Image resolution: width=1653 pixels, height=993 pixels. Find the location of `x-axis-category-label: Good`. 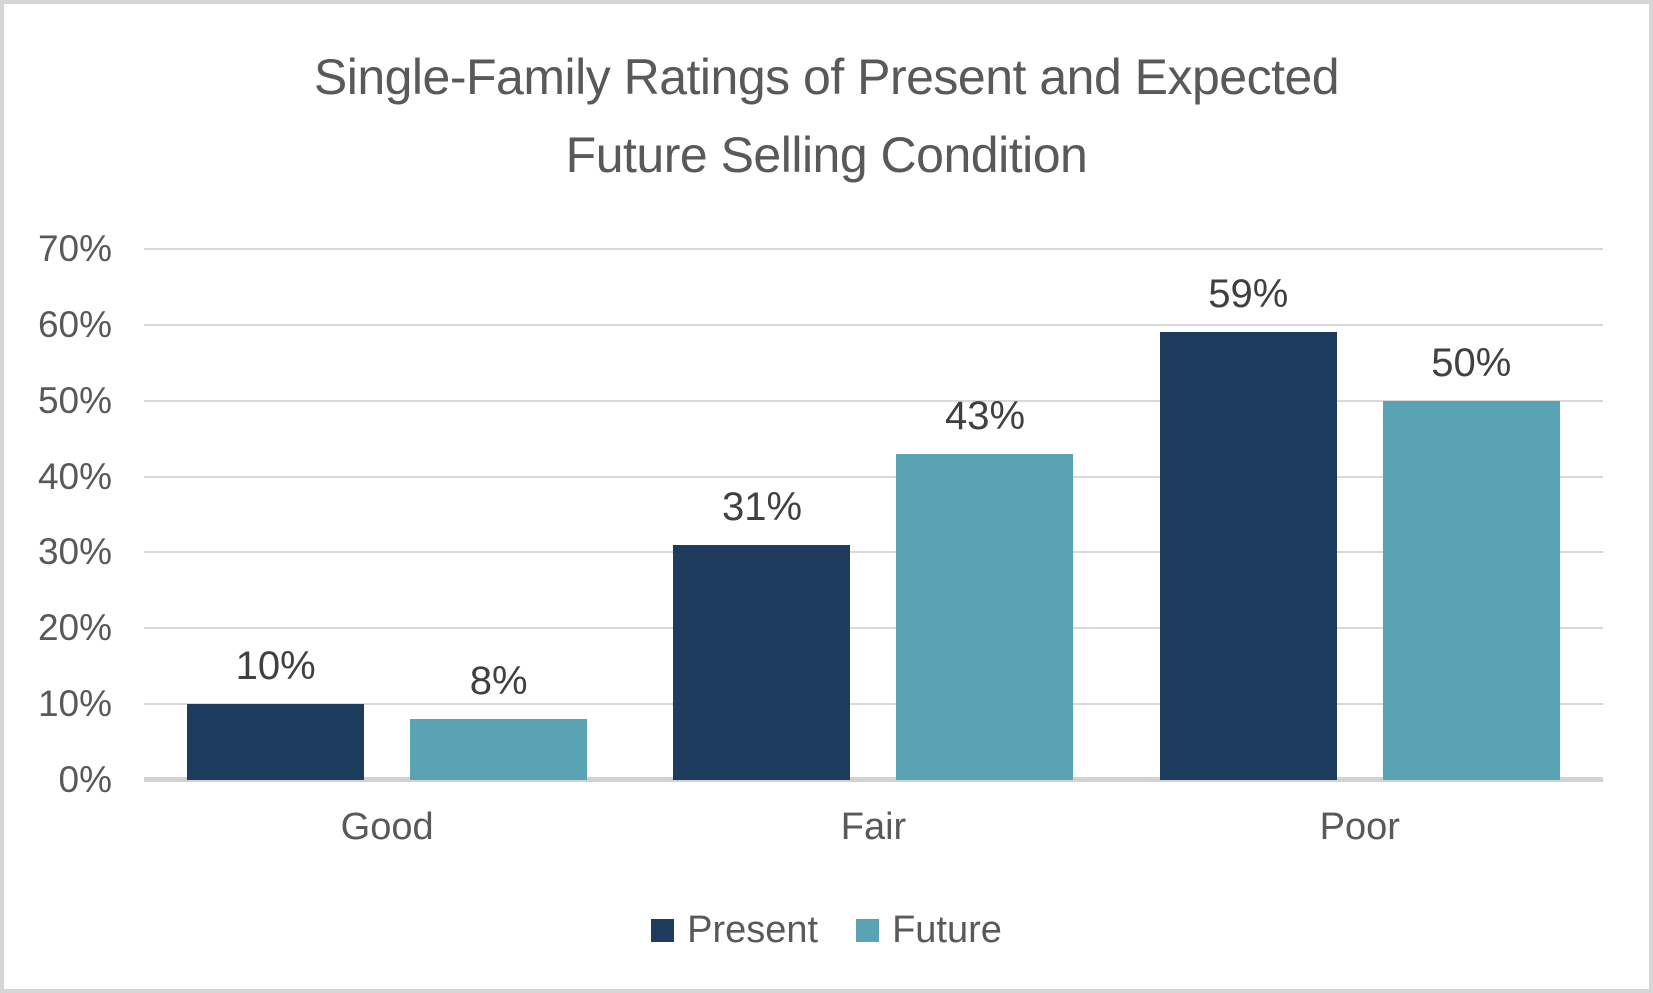

x-axis-category-label: Good is located at coordinates (387, 827).